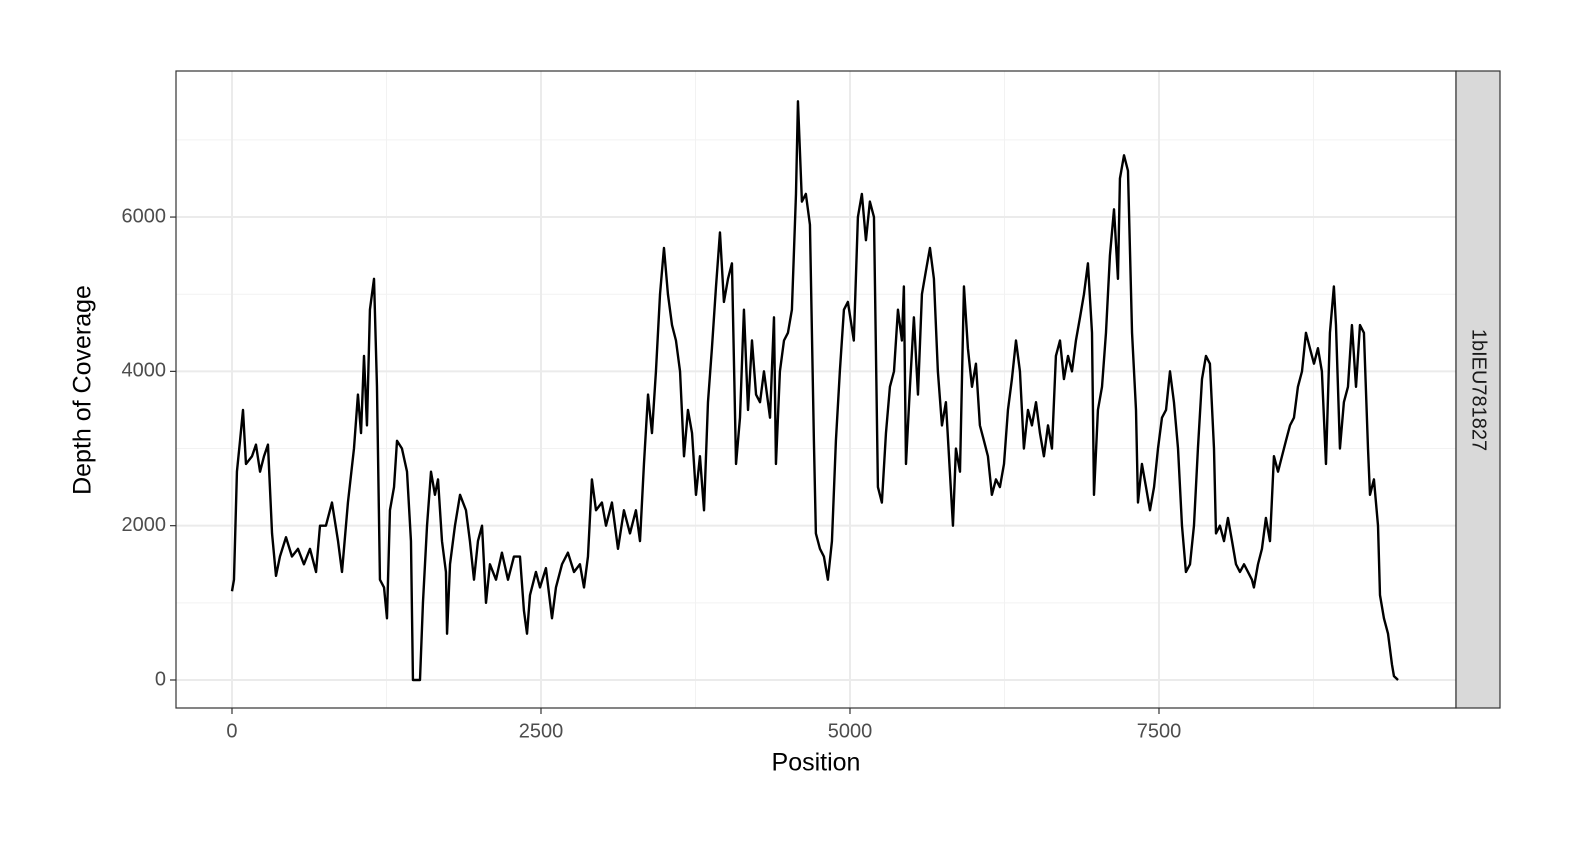 This screenshot has height=842, width=1578. I want to click on x-tick-label: 0, so click(231, 731).